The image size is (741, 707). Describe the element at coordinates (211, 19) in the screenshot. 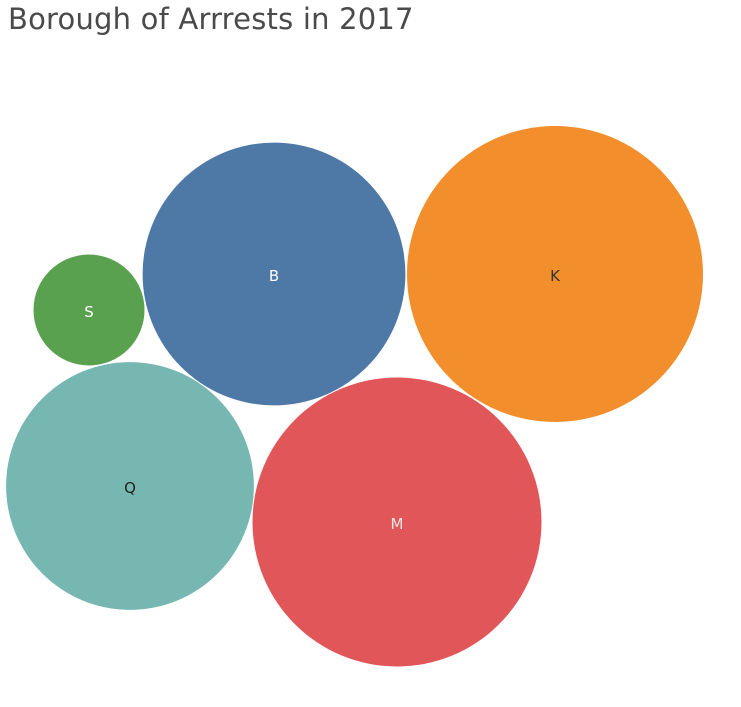

I see `chart-title: Borough of Arrrests in 2017` at that location.